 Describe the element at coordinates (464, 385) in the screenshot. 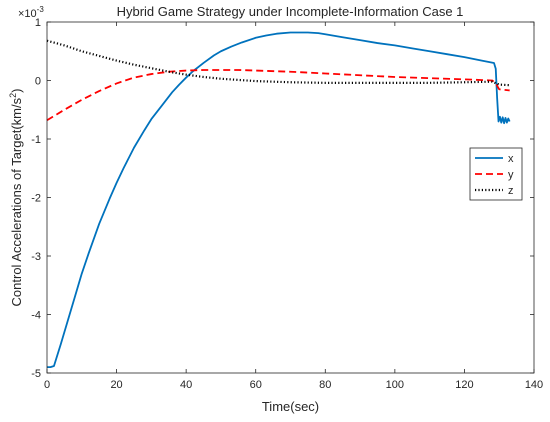

I see `x-tick-label: 120` at that location.